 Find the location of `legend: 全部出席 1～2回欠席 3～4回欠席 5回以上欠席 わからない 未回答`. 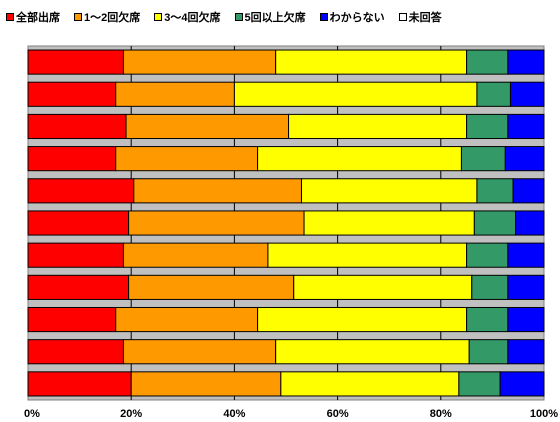

legend: 全部出席 1～2回欠席 3～4回欠席 5回以上欠席 わからない 未回答 is located at coordinates (282, 17).